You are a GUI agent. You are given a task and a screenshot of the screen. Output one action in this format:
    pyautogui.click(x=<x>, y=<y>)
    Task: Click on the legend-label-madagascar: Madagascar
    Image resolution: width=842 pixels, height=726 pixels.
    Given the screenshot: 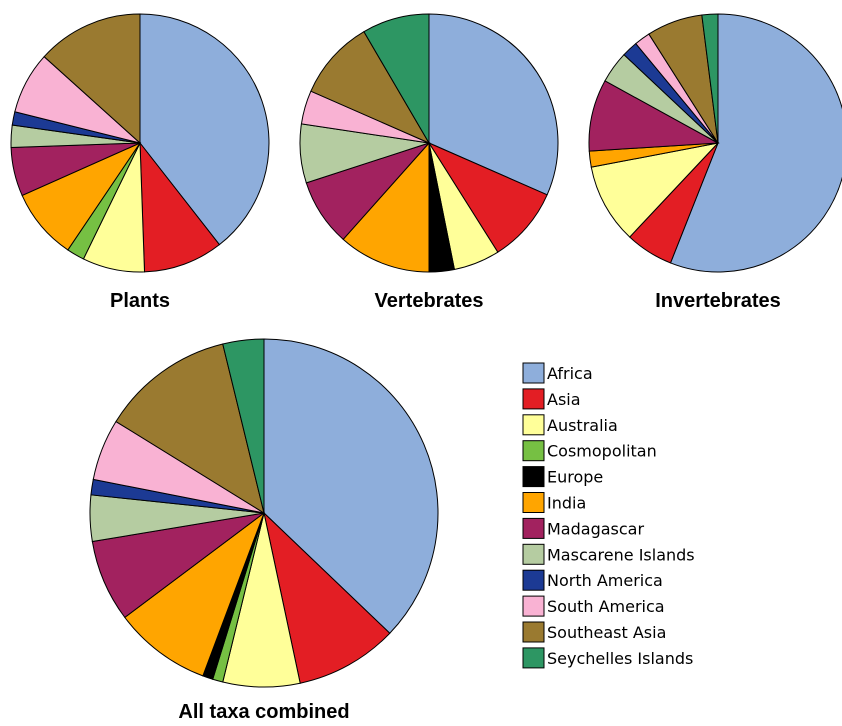 What is the action you would take?
    pyautogui.click(x=595, y=528)
    